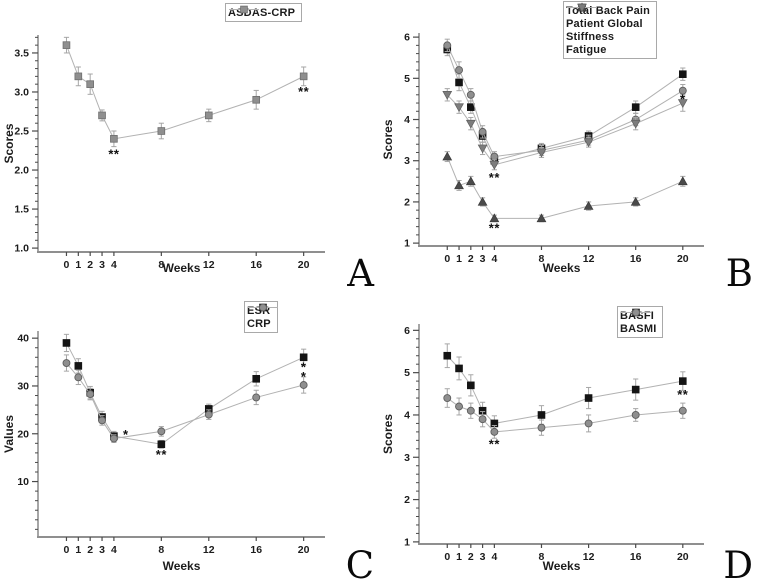  I want to click on chart-d-legend: BASFIBASMI, so click(640, 322).